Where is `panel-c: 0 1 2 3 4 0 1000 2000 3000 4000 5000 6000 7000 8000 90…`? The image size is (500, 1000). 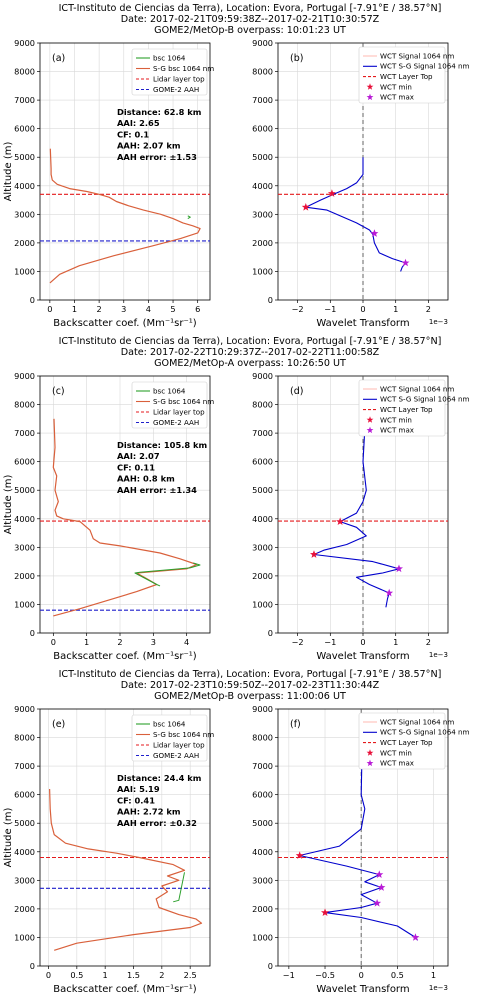
panel-c: 0 1 2 3 4 0 1000 2000 3000 4000 5000 6000 7000 8000 90… is located at coordinates (108, 516).